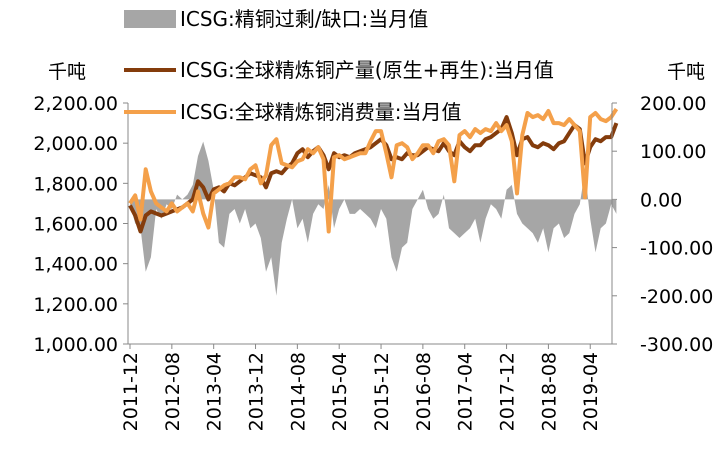  I want to click on y-axis-unit: 千吨, so click(67, 72).